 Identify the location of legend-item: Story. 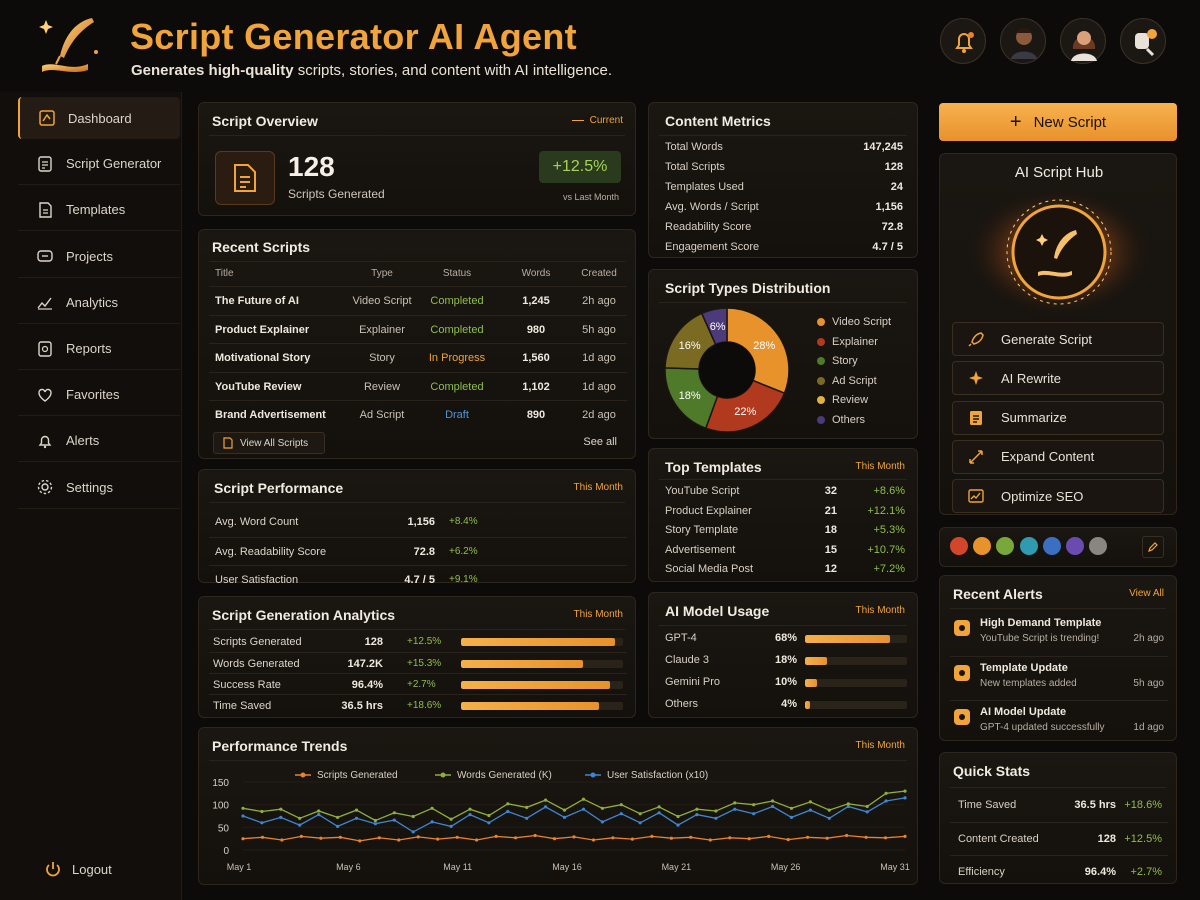
(837, 361).